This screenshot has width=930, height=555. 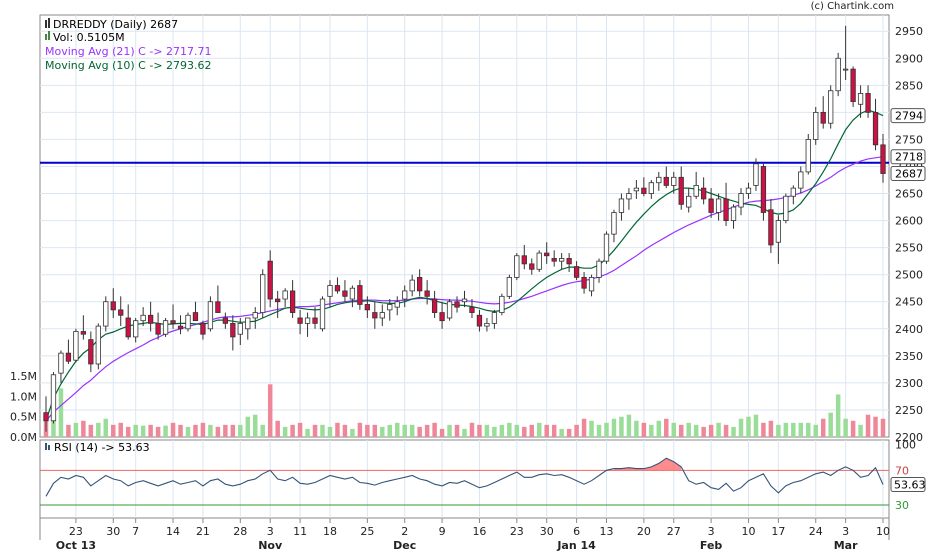 What do you see at coordinates (23, 417) in the screenshot?
I see `volume-tick-label: 0.5M` at bounding box center [23, 417].